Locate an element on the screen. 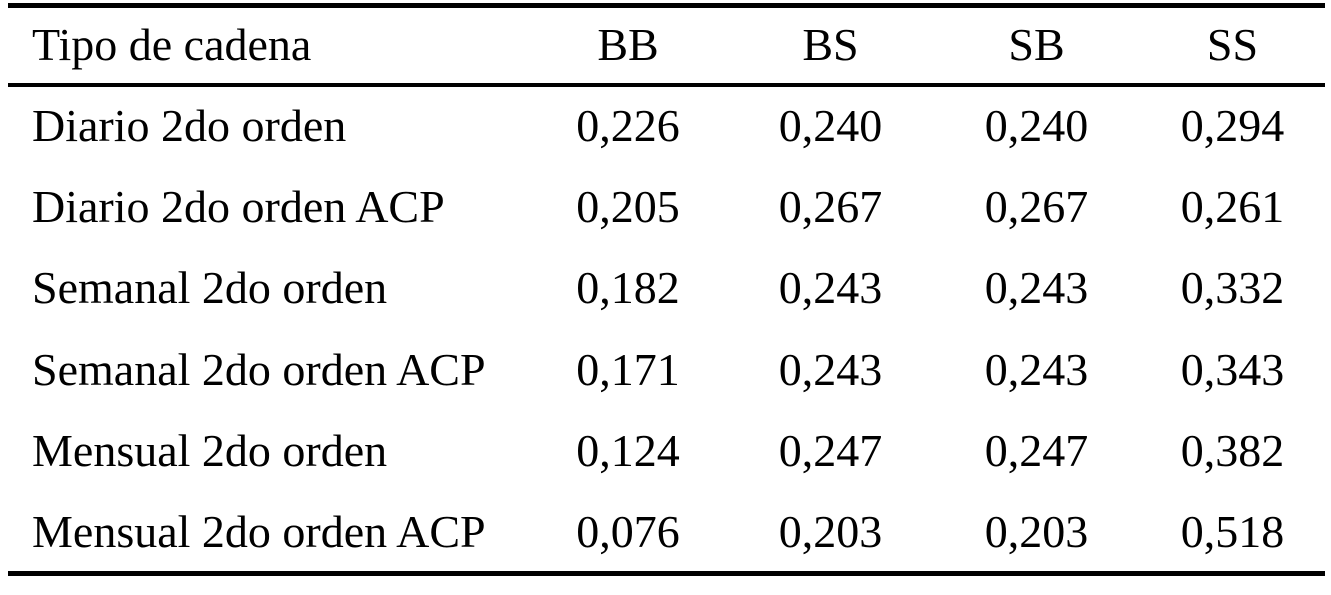 This screenshot has width=1331, height=595. cell-ss: 0,518 is located at coordinates (1232, 531).